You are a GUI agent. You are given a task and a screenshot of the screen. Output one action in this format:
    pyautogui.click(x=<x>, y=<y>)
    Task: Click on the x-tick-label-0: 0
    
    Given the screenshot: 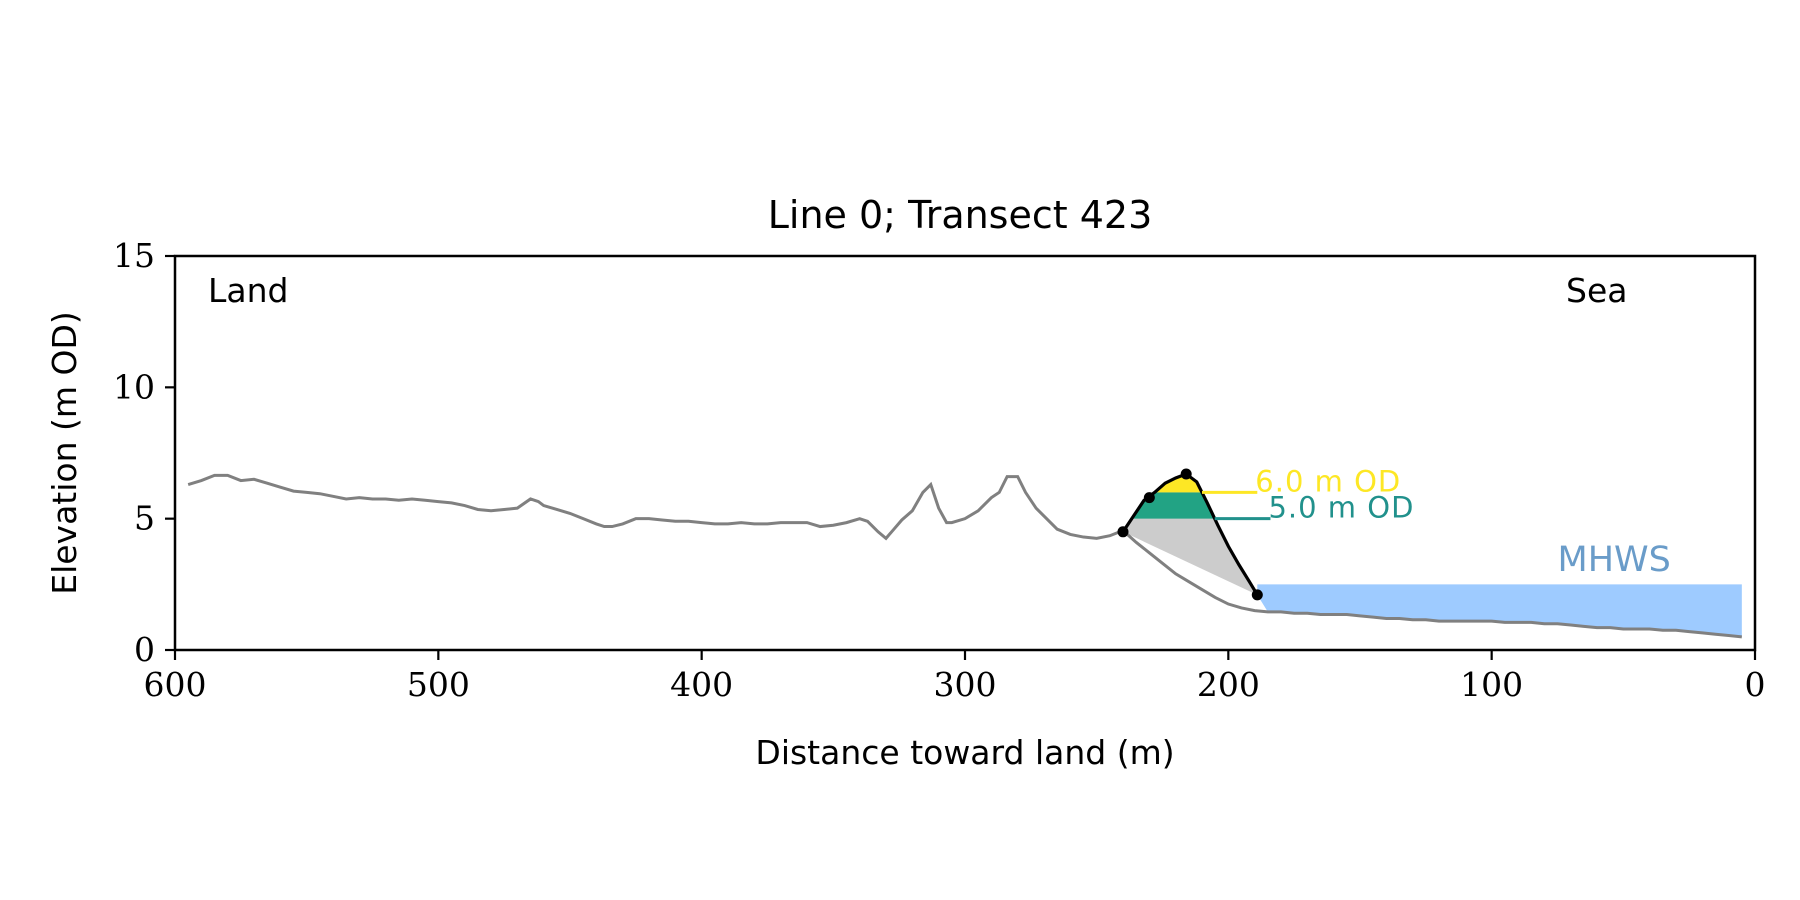 What is the action you would take?
    pyautogui.click(x=1755, y=684)
    